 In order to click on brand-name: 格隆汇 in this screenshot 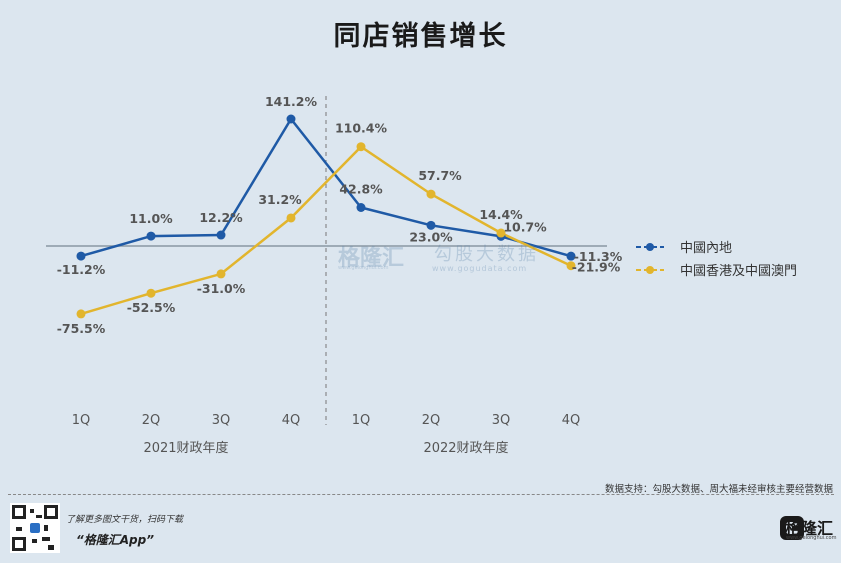, I will do `click(809, 528)`.